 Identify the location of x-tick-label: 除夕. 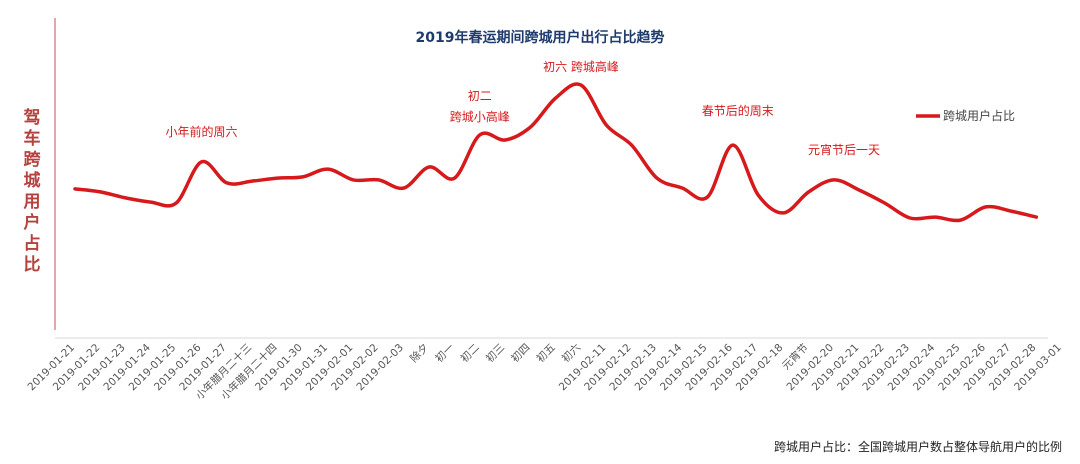
(419, 353).